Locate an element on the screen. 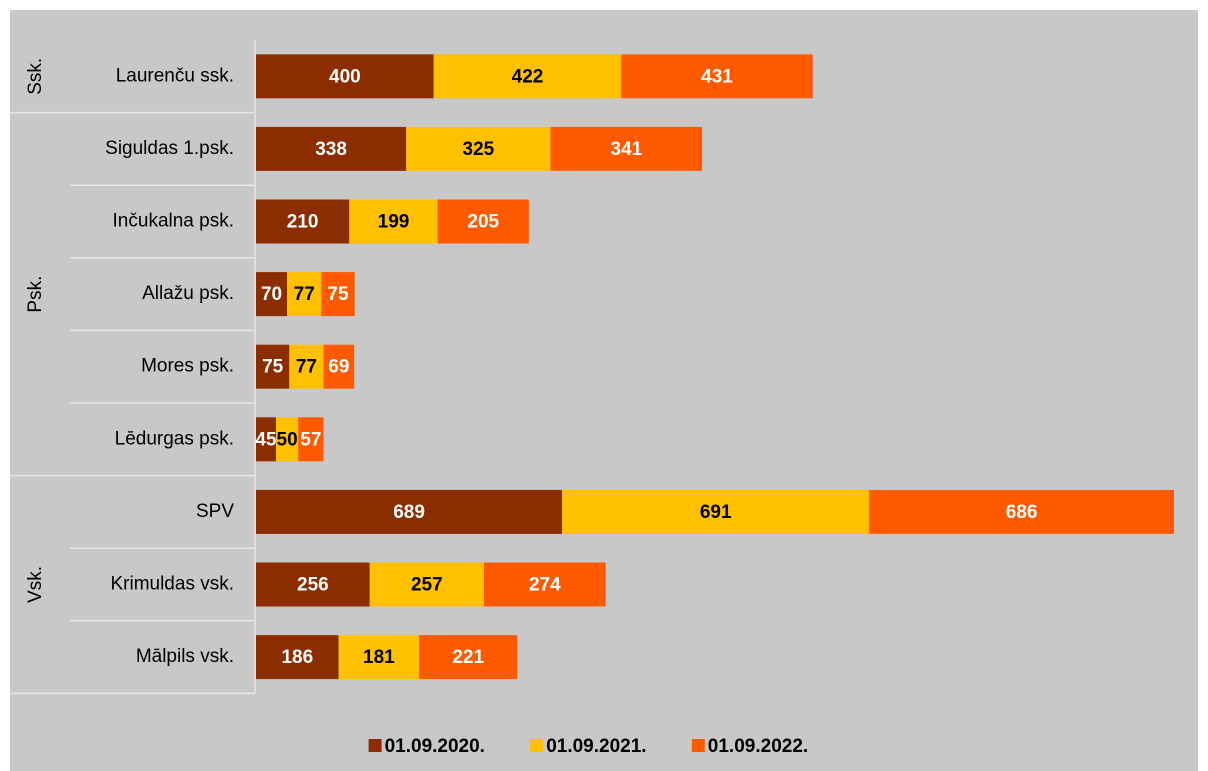 The height and width of the screenshot is (771, 1208). legend-label: 01.09.2021. is located at coordinates (596, 746).